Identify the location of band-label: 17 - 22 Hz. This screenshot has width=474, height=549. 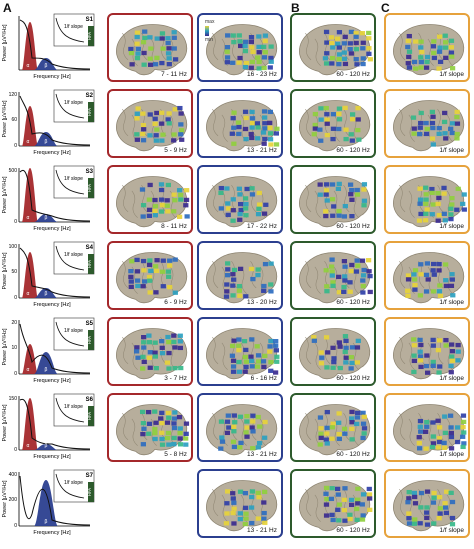
(262, 226).